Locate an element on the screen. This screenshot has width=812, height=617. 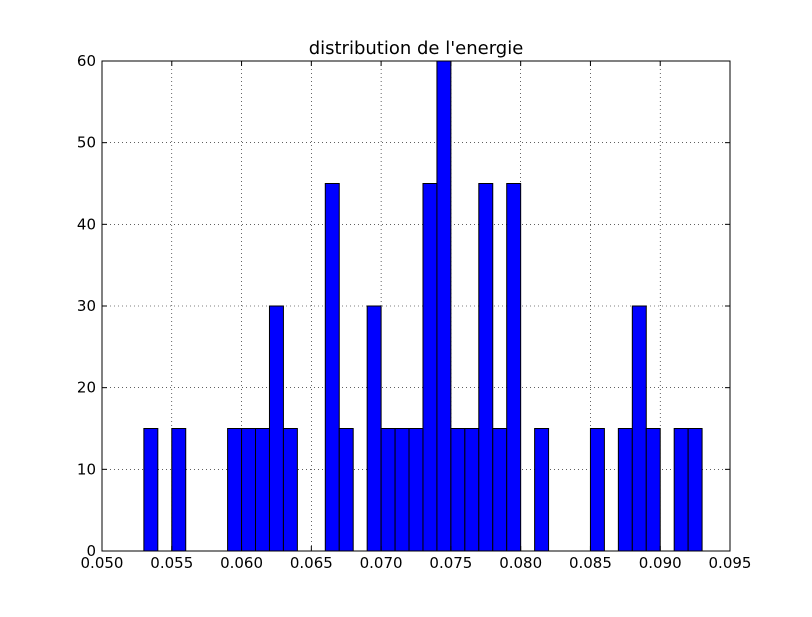
y-tick-label: 0 is located at coordinates (91, 551).